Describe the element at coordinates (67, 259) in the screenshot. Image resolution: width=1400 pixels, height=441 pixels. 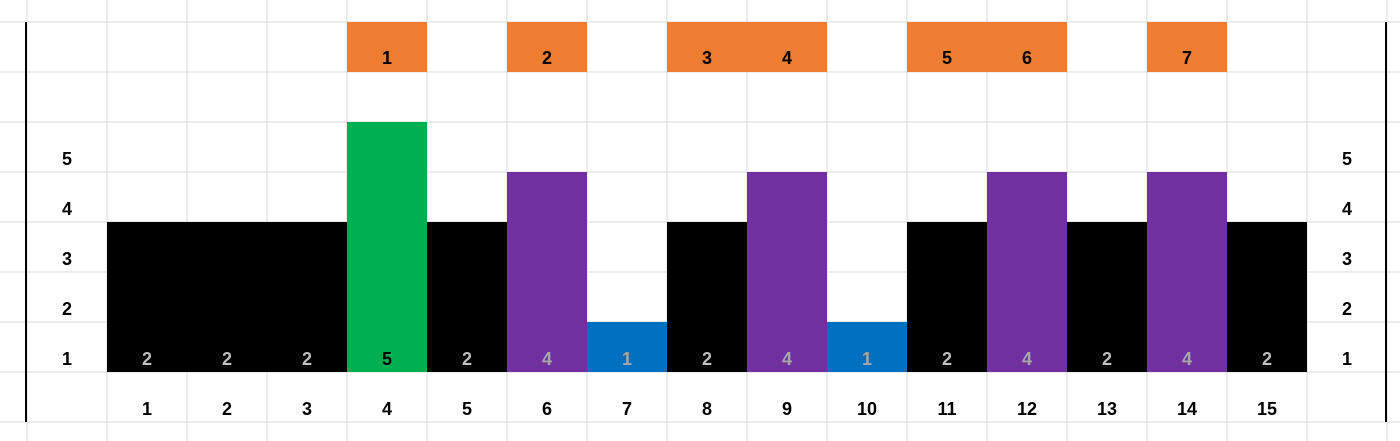
I see `y-tick-label-left: 3` at that location.